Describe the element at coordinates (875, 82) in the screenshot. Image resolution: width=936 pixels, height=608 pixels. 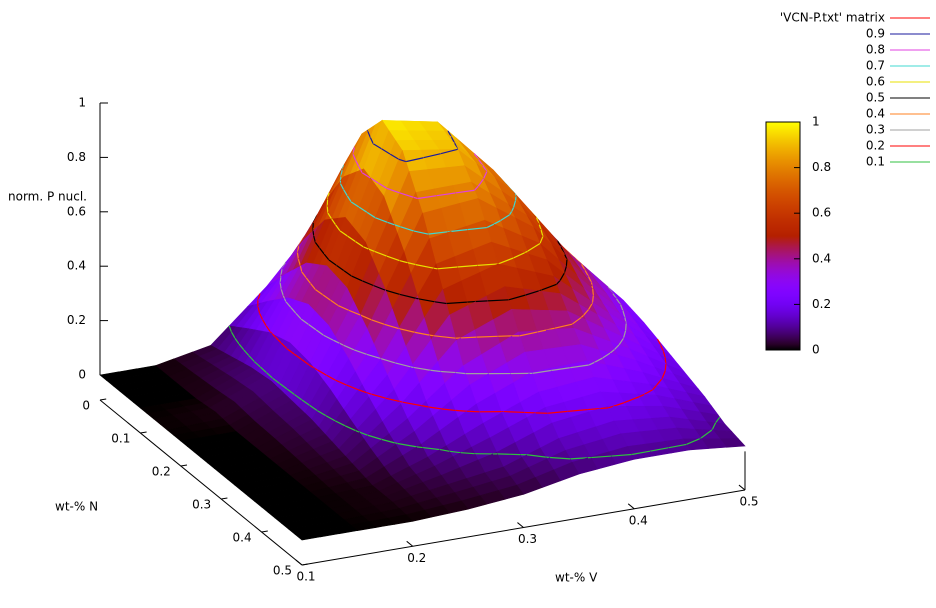
I see `legend-label: 0.6` at that location.